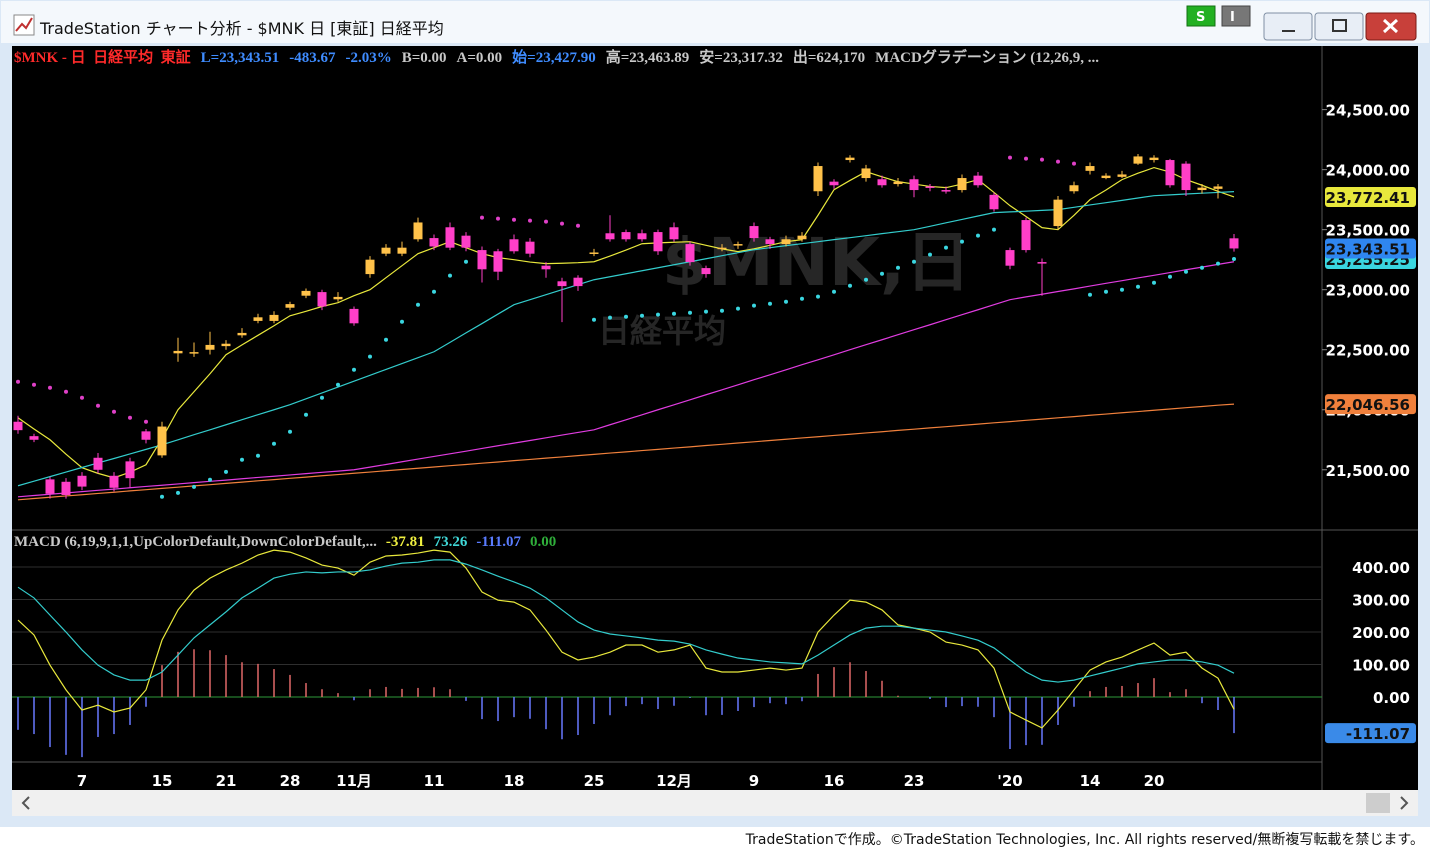 The image size is (1430, 849). Describe the element at coordinates (1236, 16) in the screenshot. I see `i-button` at that location.